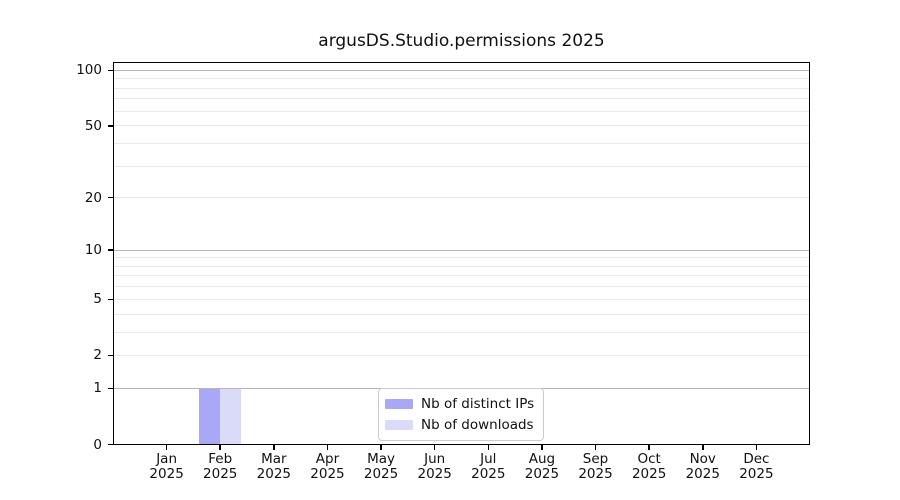  Describe the element at coordinates (93, 250) in the screenshot. I see `y-axis-tick-label: 10` at that location.